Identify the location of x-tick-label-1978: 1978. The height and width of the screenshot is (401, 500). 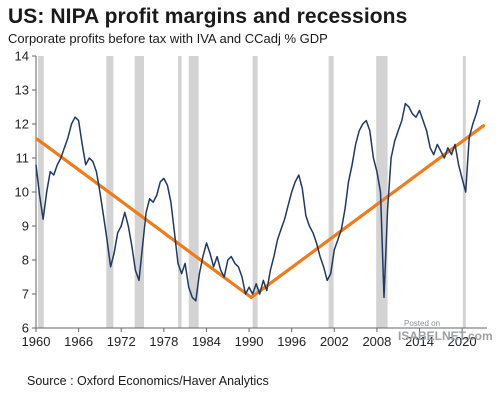
(163, 341).